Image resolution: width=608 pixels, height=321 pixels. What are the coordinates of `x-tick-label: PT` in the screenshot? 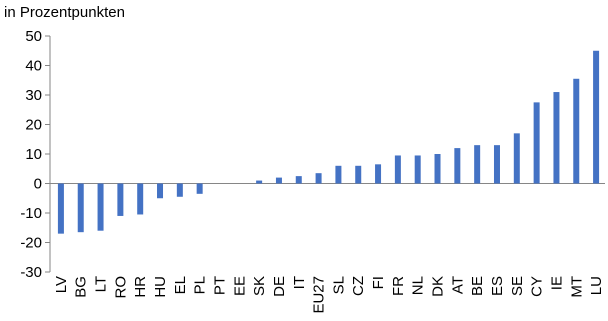 It's located at (219, 285).